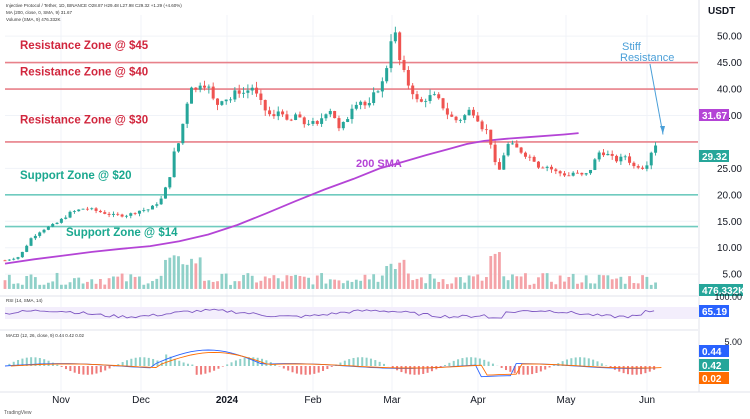 The height and width of the screenshot is (419, 750). Describe the element at coordinates (24, 300) in the screenshot. I see `rsi-label: RSI (14, SMA, 14)` at that location.